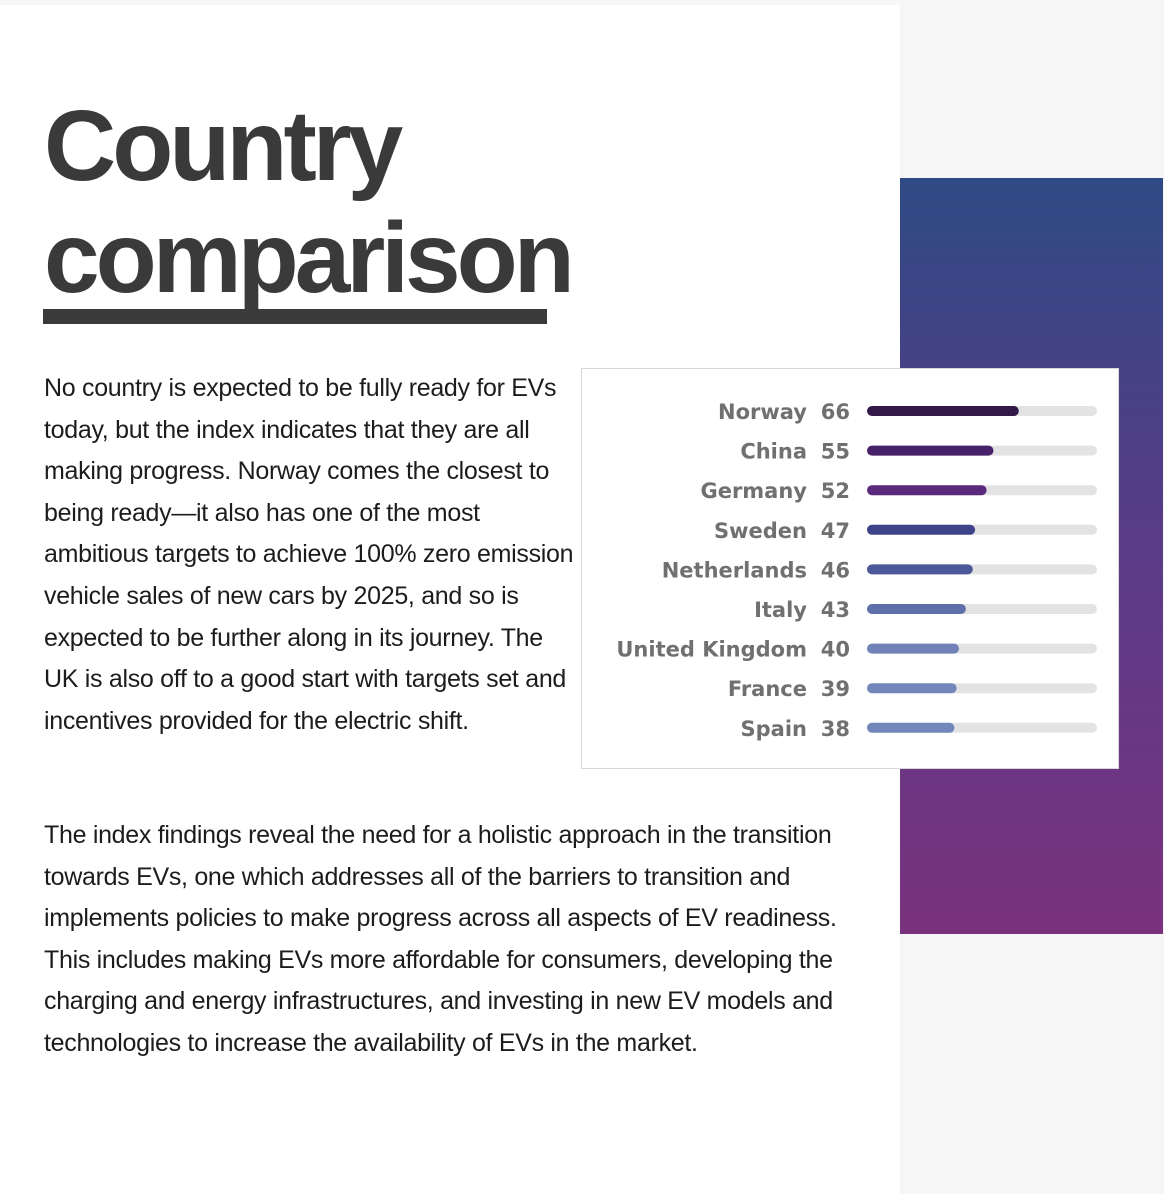 The image size is (1164, 1194). Describe the element at coordinates (835, 570) in the screenshot. I see `bar-value-netherlands: 46` at that location.